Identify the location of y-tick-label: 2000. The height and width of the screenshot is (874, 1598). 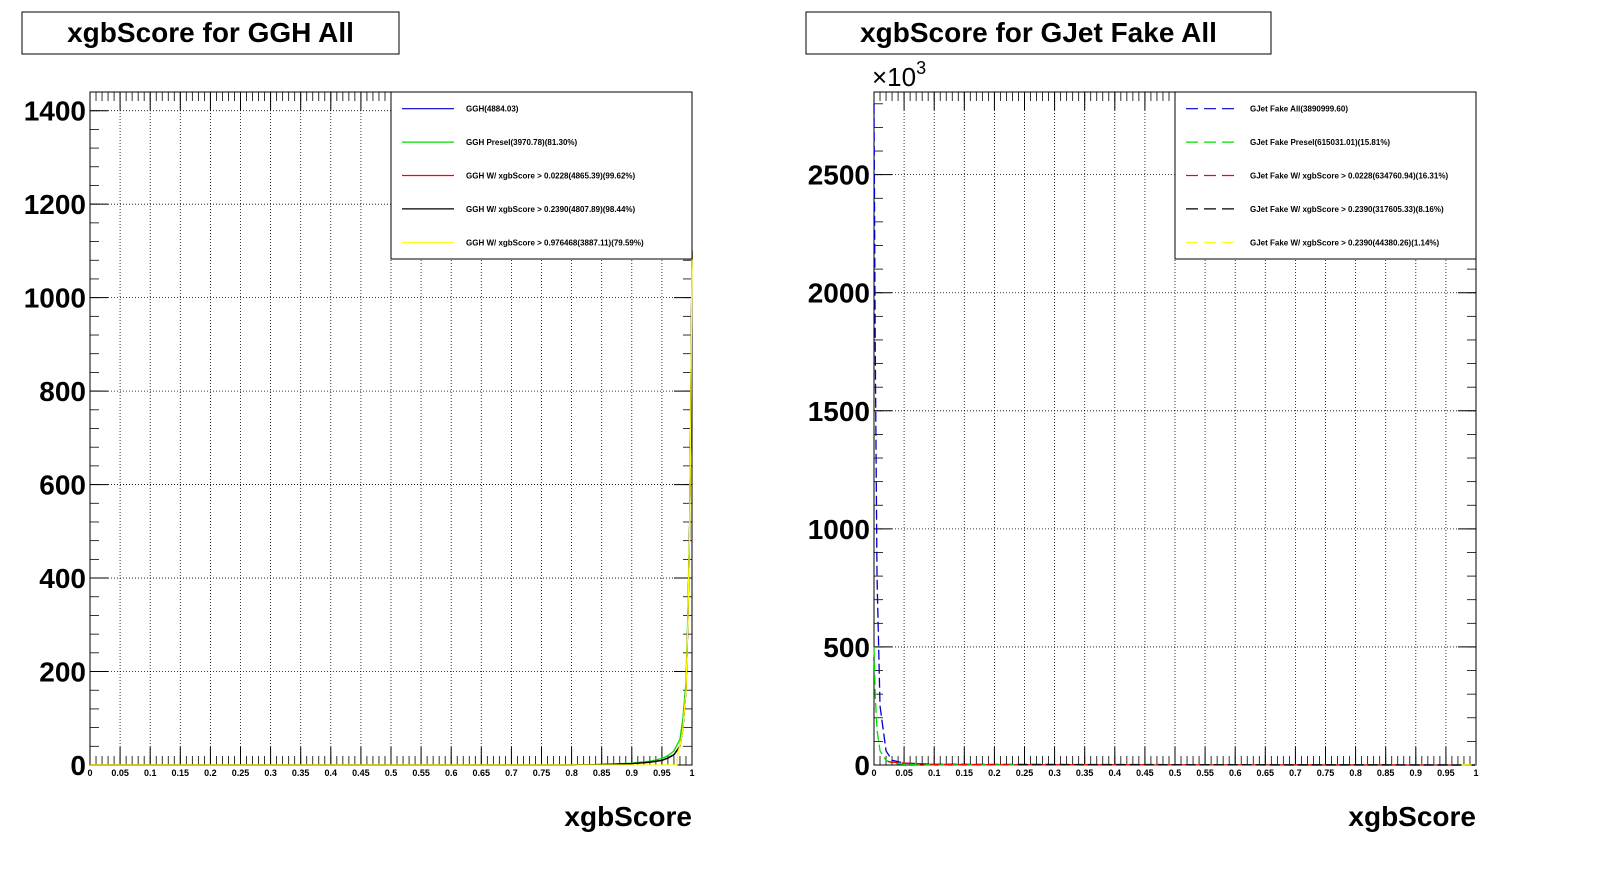
(839, 293).